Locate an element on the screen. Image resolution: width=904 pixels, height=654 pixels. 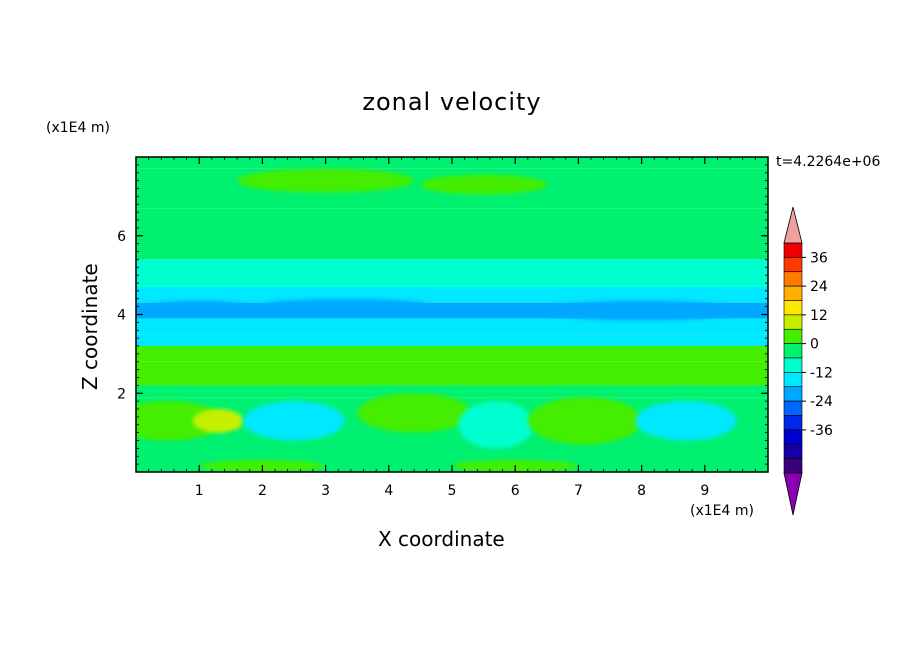
x-tick-label: 2 is located at coordinates (262, 491).